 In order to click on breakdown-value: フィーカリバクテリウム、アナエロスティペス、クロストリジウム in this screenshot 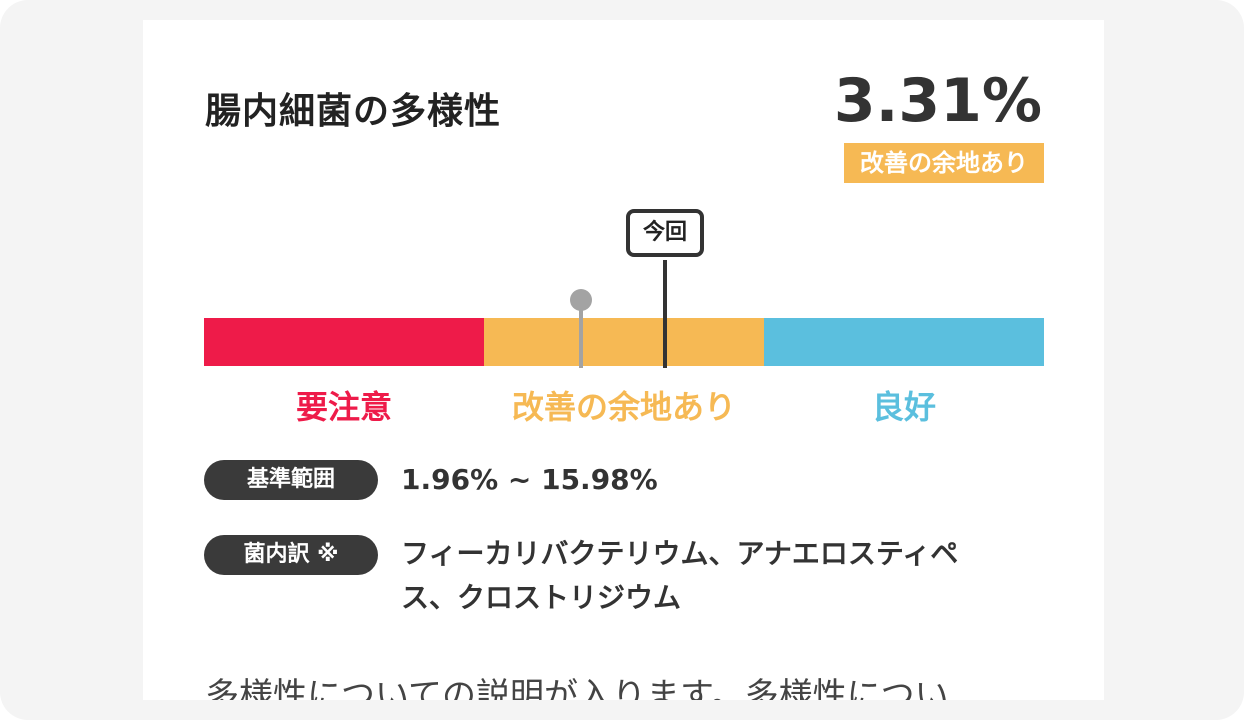, I will do `click(680, 575)`.